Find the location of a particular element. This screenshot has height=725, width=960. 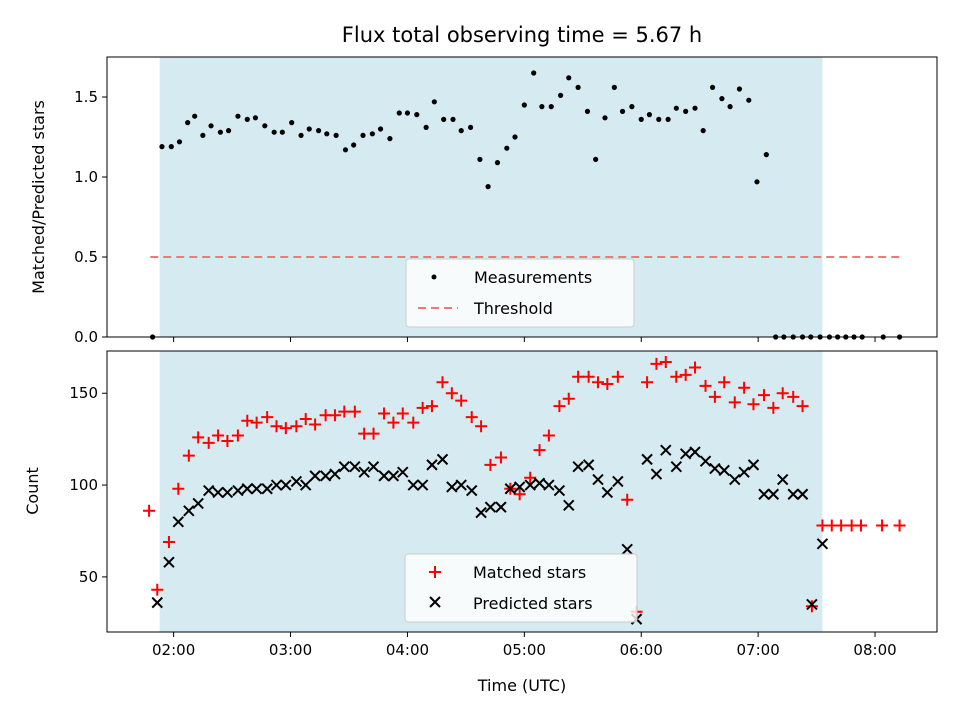

top-y-tick-label: 1.5 is located at coordinates (86, 97).